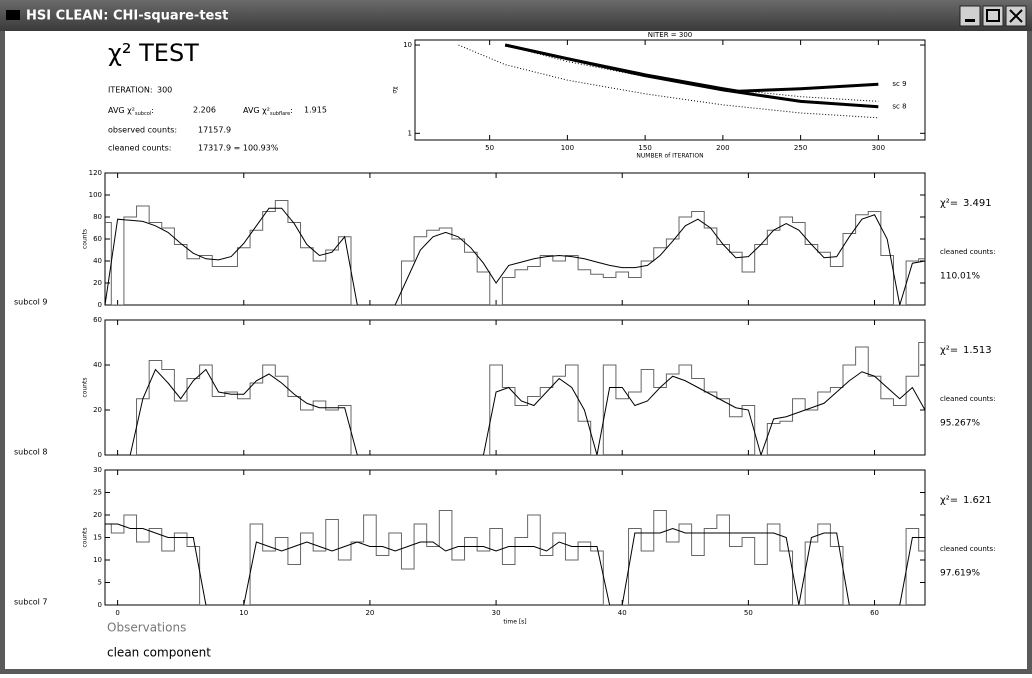 Image resolution: width=1032 pixels, height=678 pixels. I want to click on y-tick-label: 15, so click(97, 538).